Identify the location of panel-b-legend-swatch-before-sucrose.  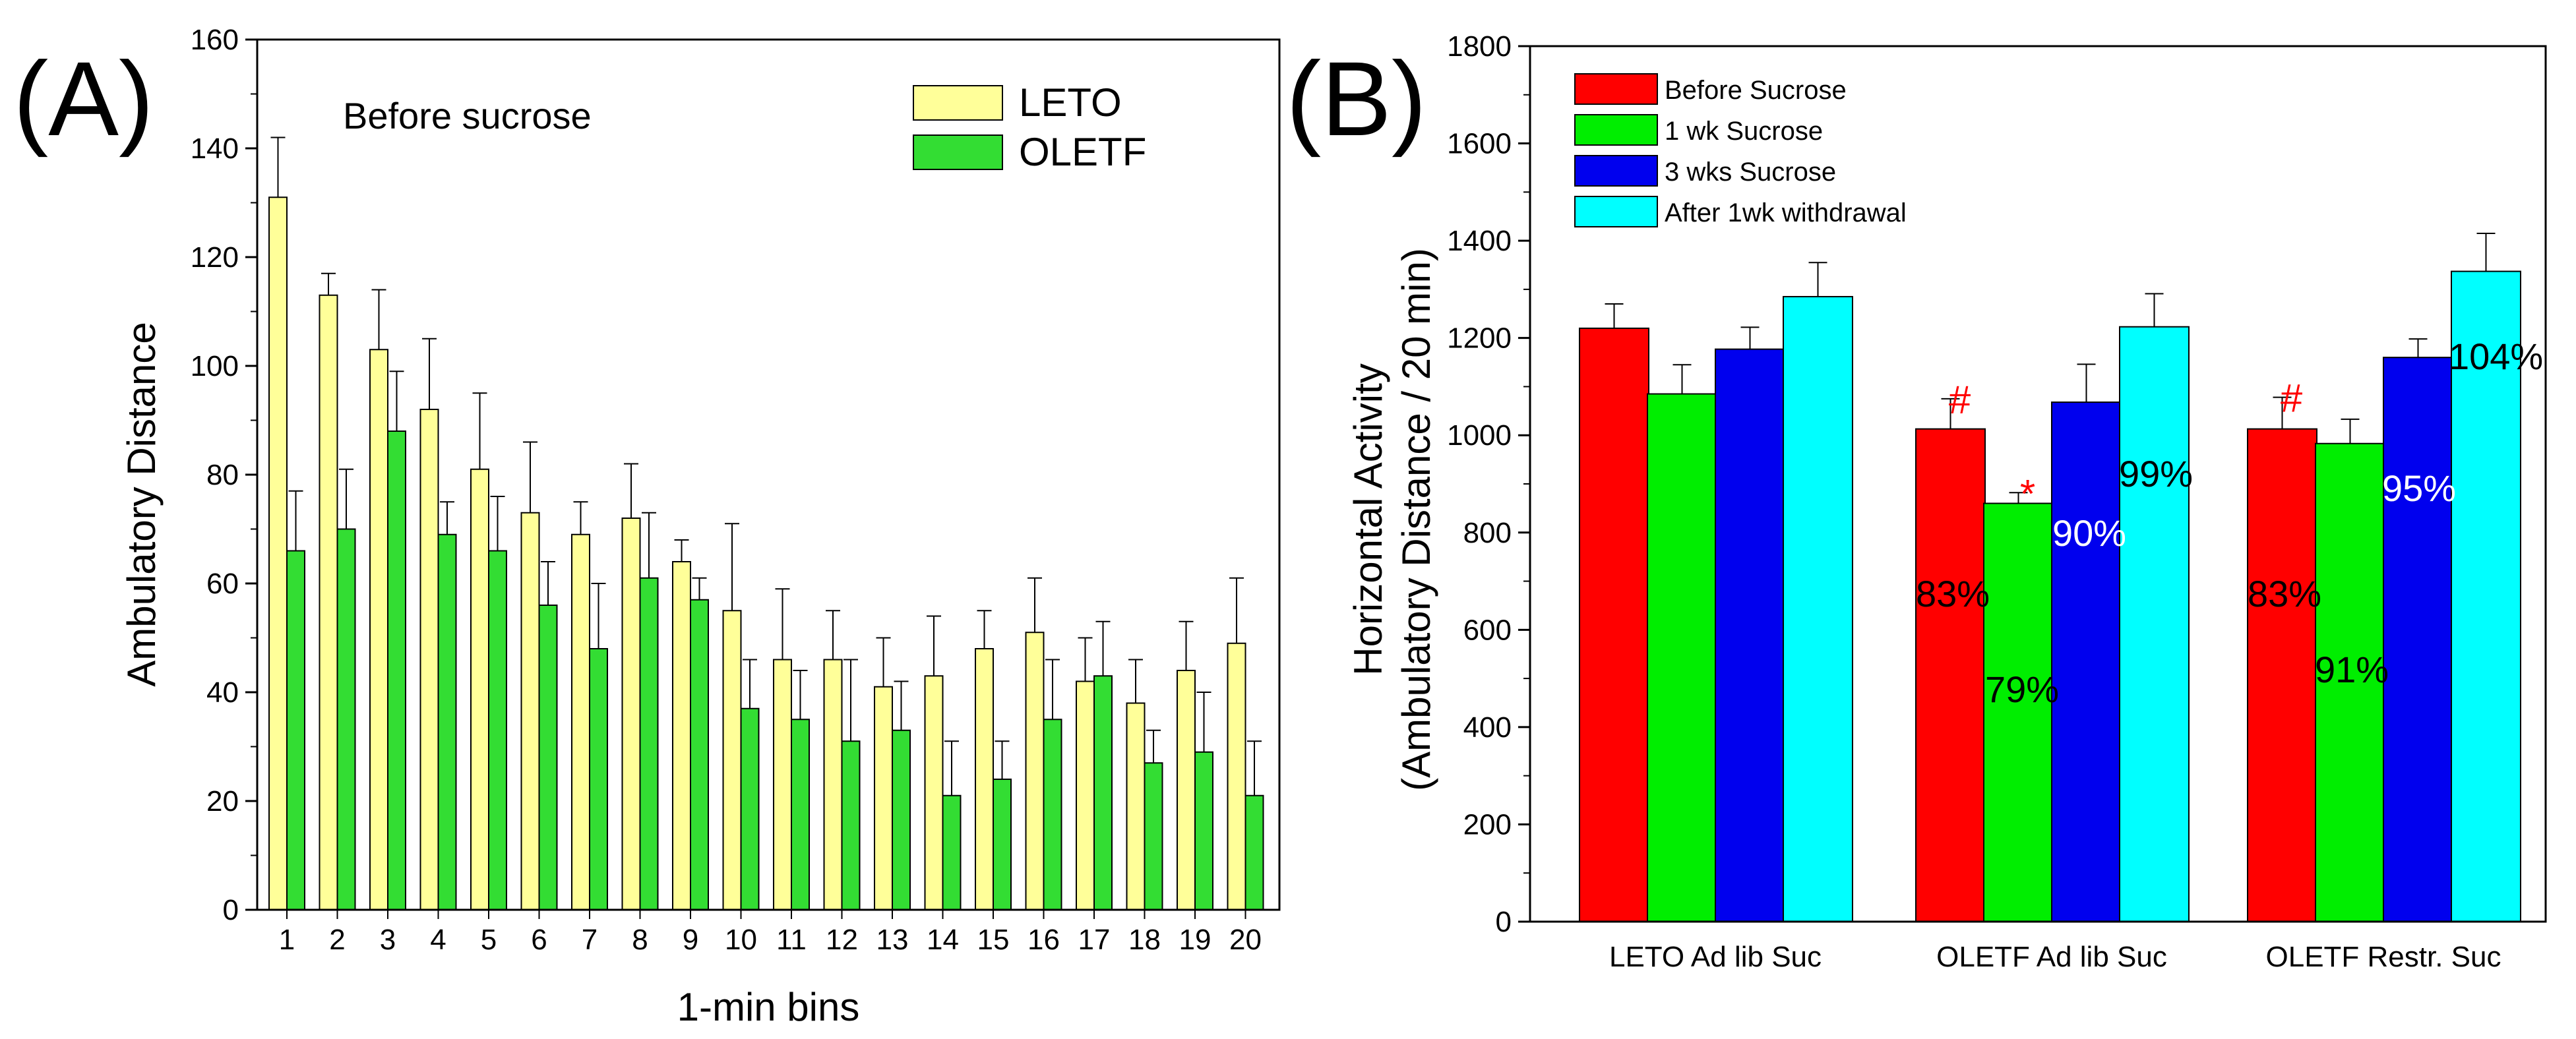
(1616, 89).